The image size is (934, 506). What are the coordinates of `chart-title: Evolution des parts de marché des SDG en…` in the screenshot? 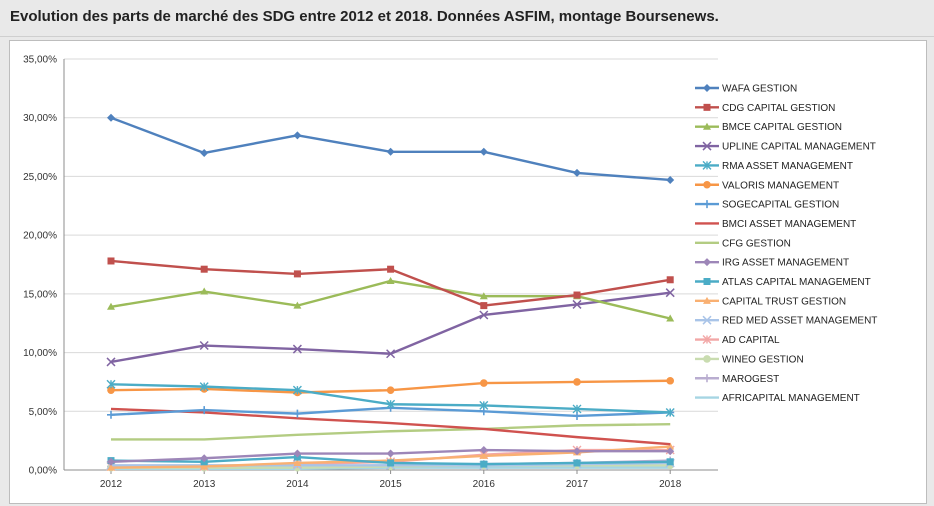 It's located at (364, 16).